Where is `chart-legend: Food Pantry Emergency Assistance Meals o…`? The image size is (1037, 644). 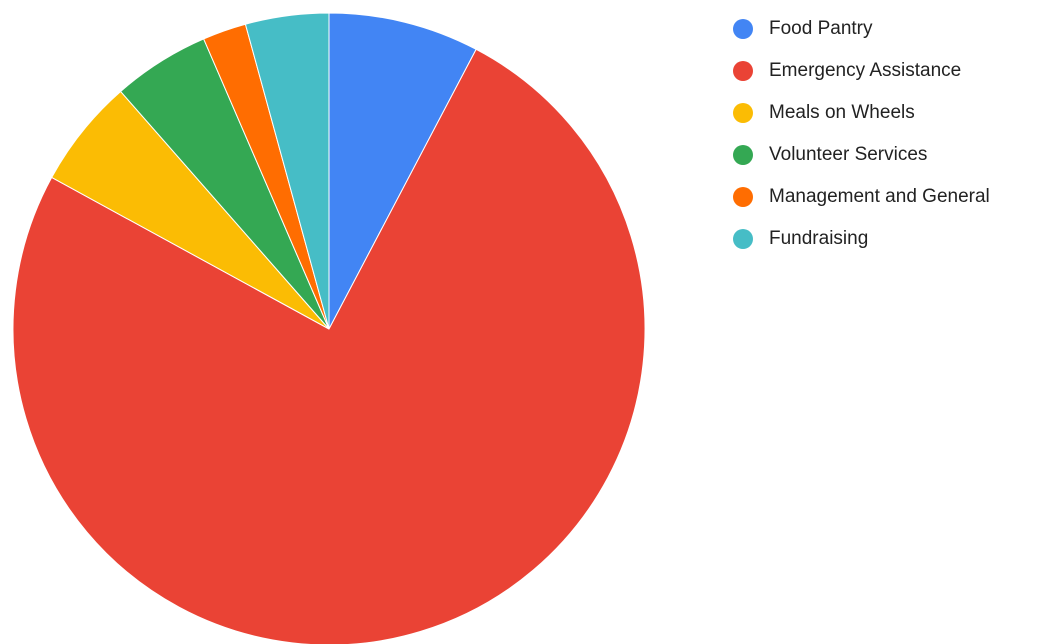 chart-legend: Food Pantry Emergency Assistance Meals o… is located at coordinates (861, 134).